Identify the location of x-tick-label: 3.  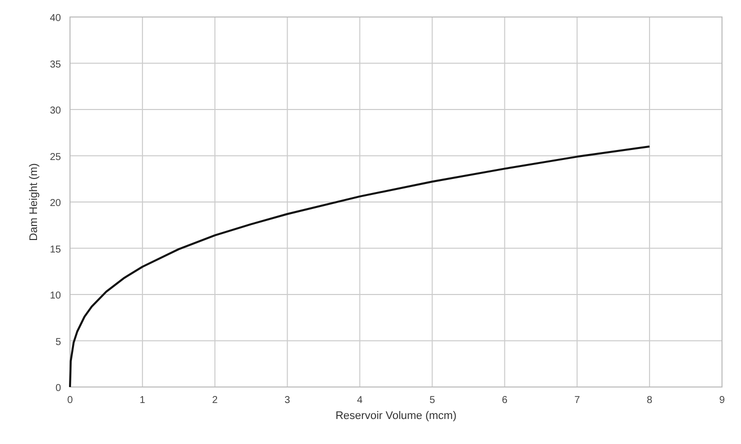
(287, 400).